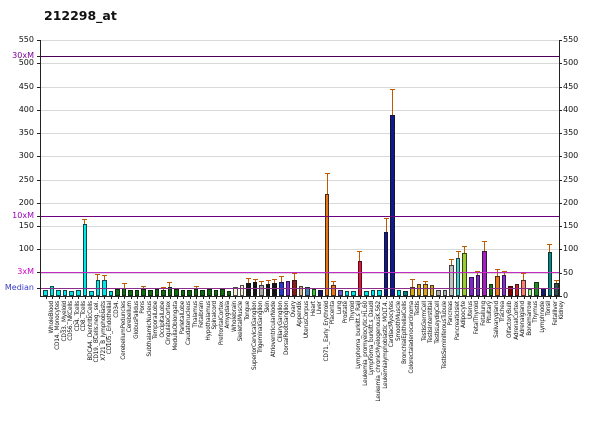 Image resolution: width=600 pixels, height=434 pixels. I want to click on x-axis-label: Salivarygland, so click(496, 319).